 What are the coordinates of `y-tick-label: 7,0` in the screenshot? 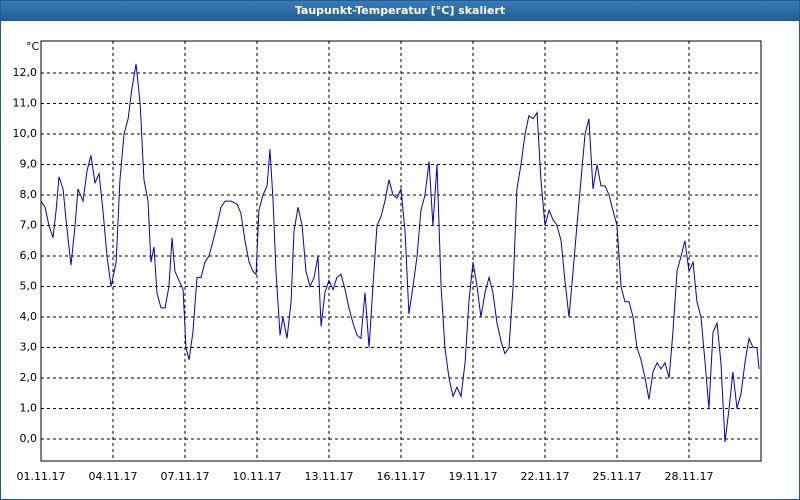 It's located at (29, 225).